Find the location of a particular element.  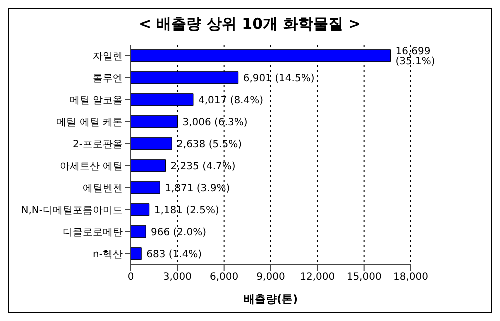

y-tick-label: N,N-디메틸포름아미드 is located at coordinates (72, 211).